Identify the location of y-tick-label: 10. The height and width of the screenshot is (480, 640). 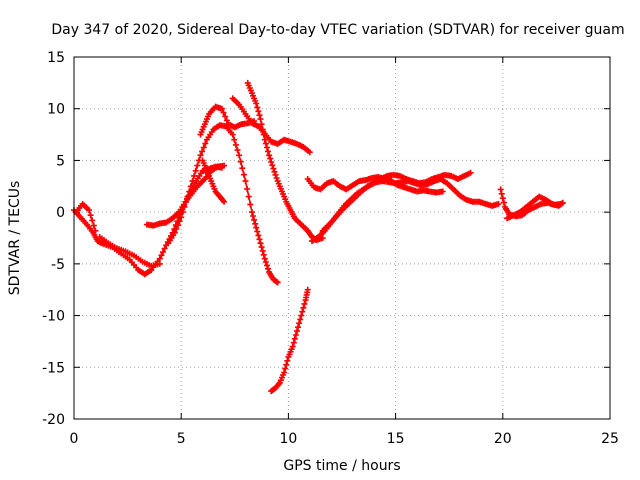
(56, 110).